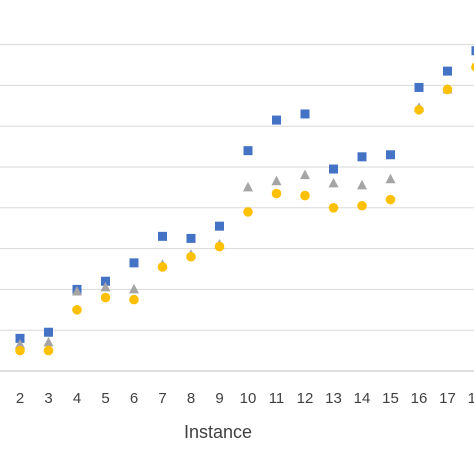 The width and height of the screenshot is (474, 474). Describe the element at coordinates (277, 398) in the screenshot. I see `x-tick-label: 11` at that location.